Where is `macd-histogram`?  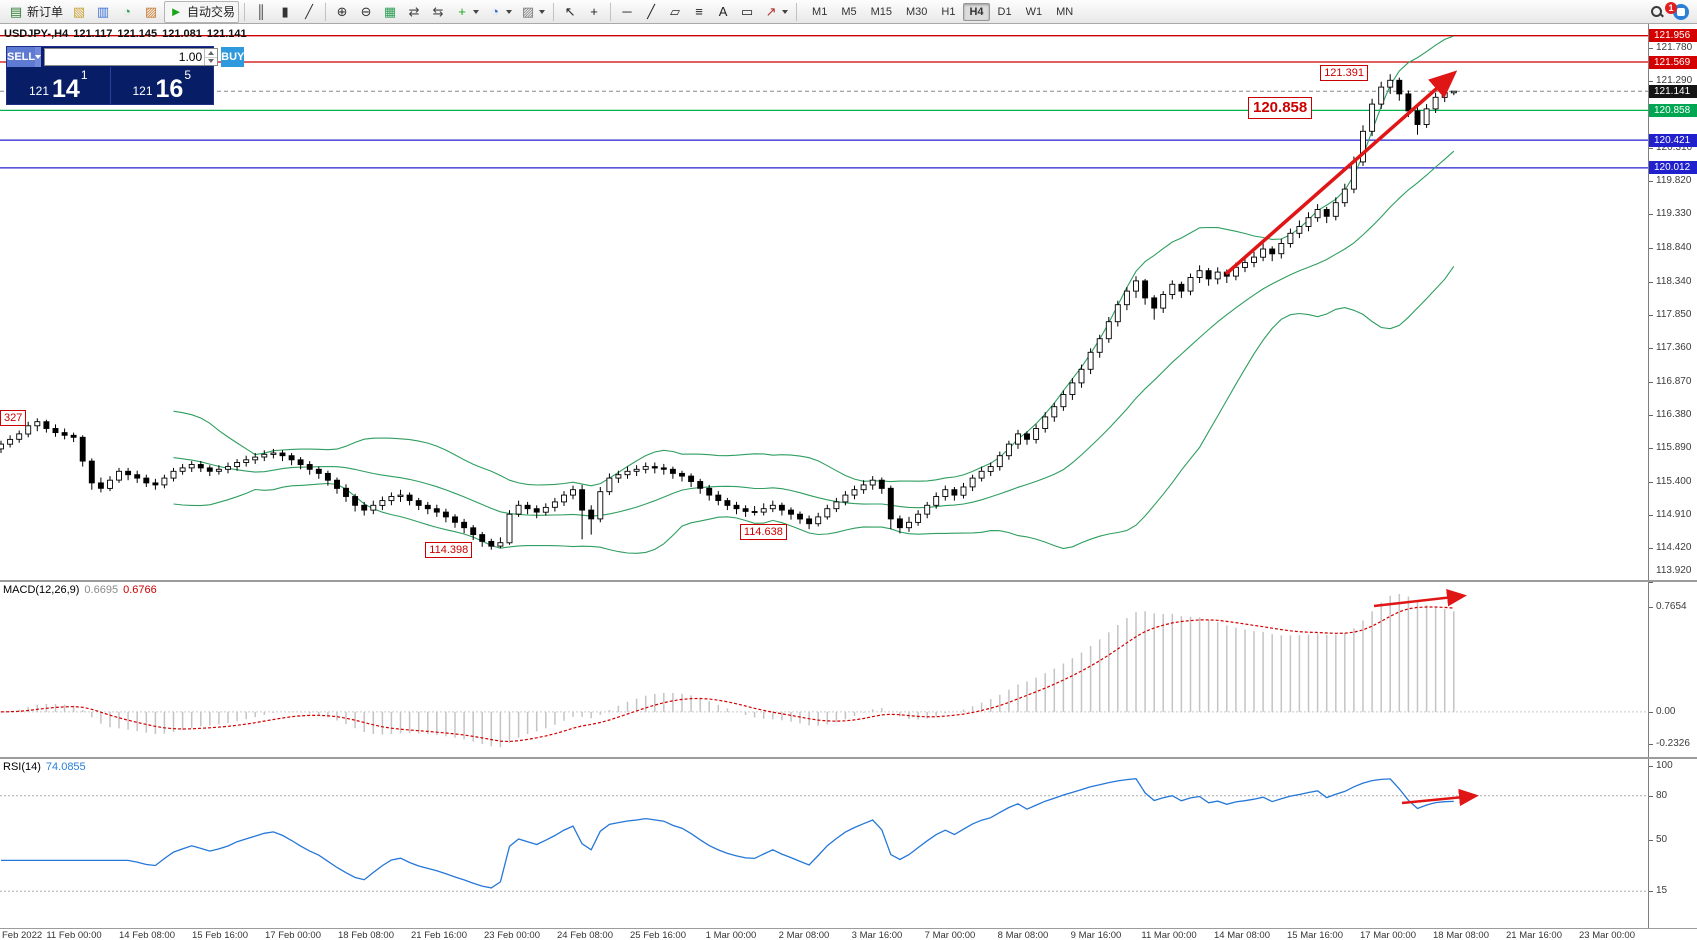
macd-histogram is located at coordinates (732, 670).